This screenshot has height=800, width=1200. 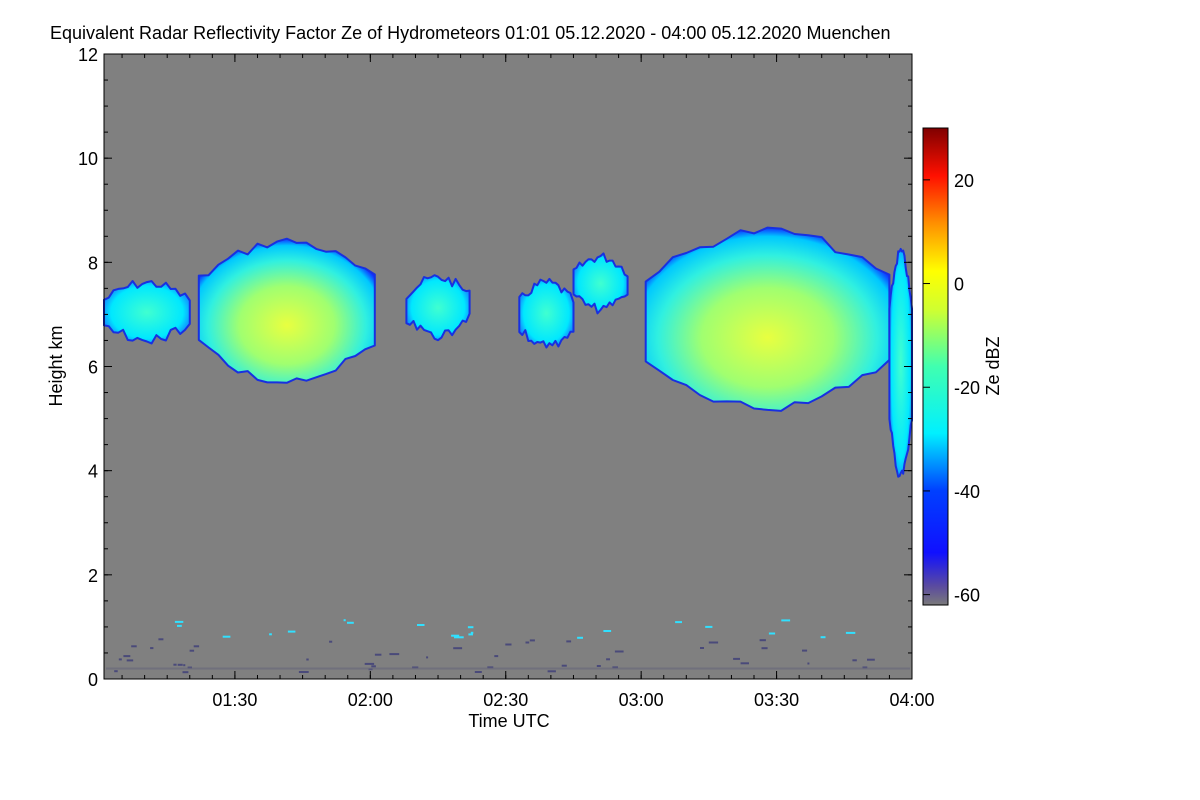 I want to click on y-tick-label: 6, so click(x=93, y=368).